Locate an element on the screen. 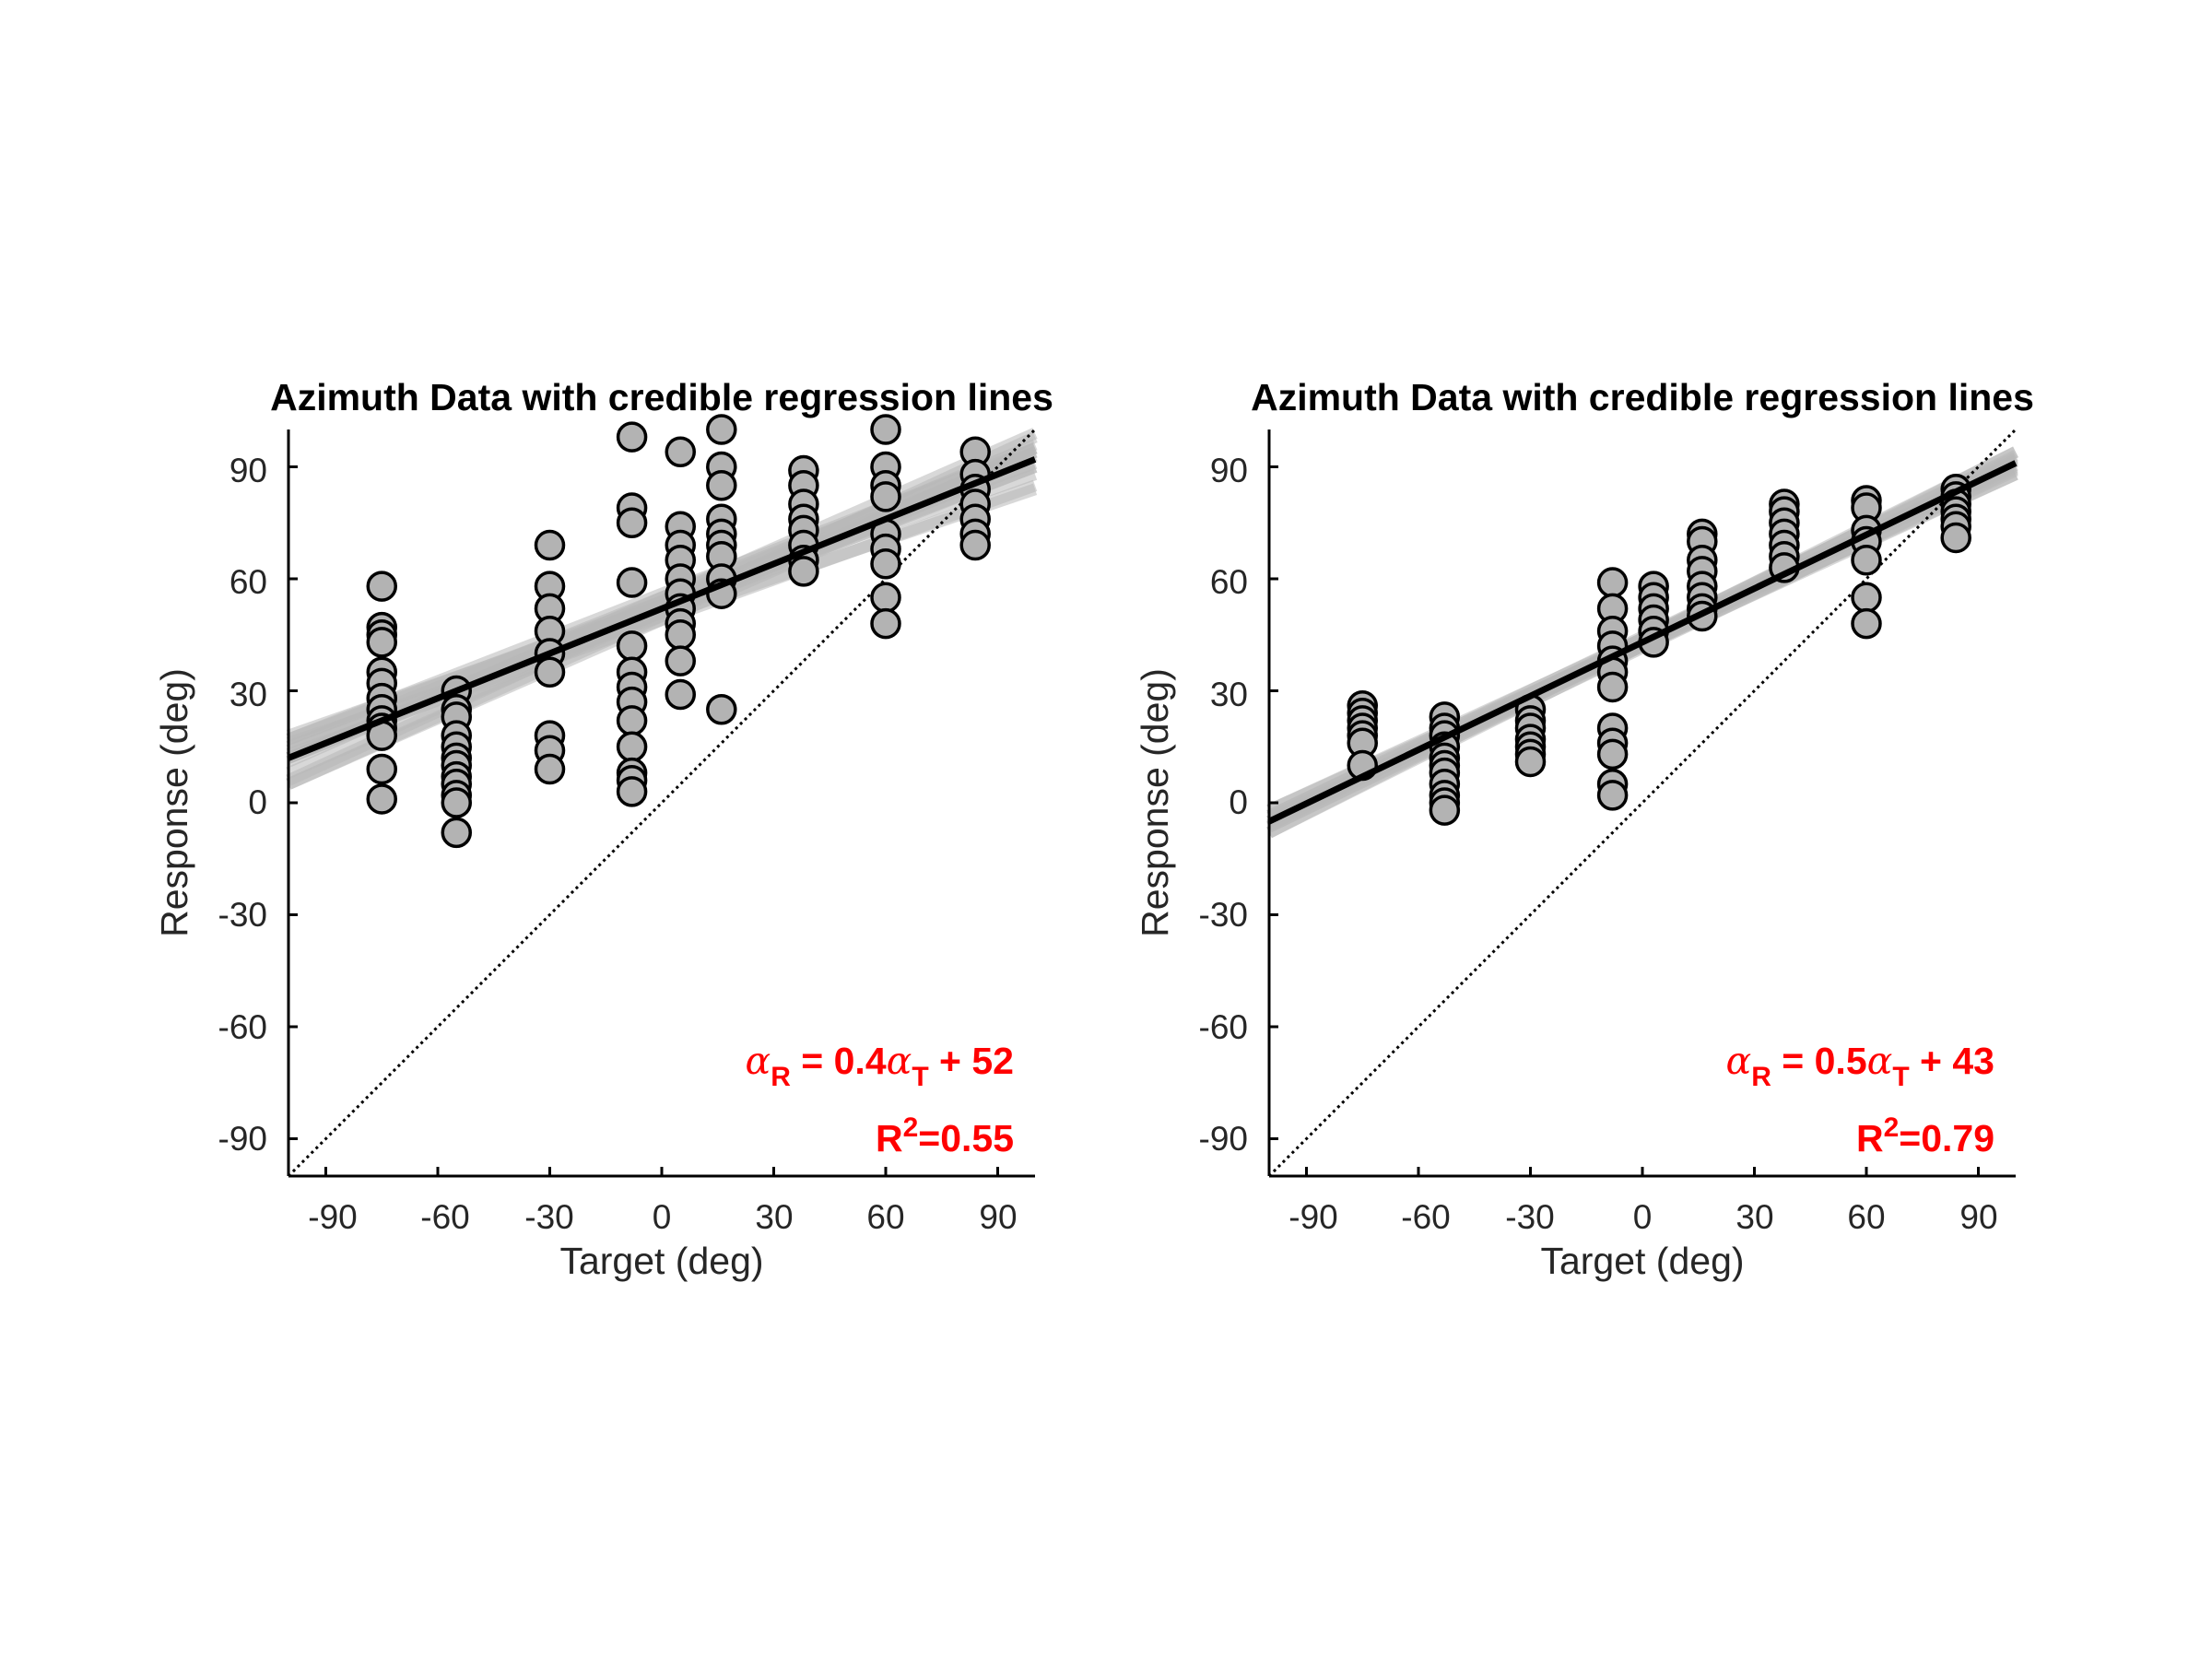 This screenshot has width=2212, height=1659. left-x-axis-label: Target (deg) is located at coordinates (661, 1261).